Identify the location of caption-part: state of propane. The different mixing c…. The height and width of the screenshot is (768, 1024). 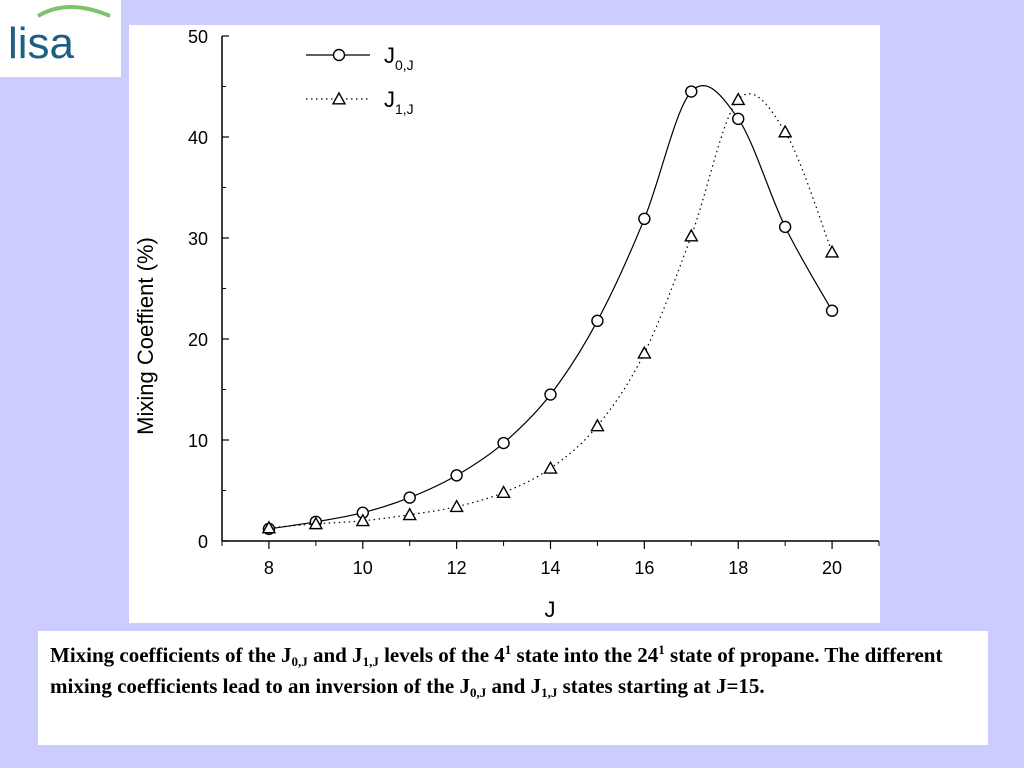
(496, 670).